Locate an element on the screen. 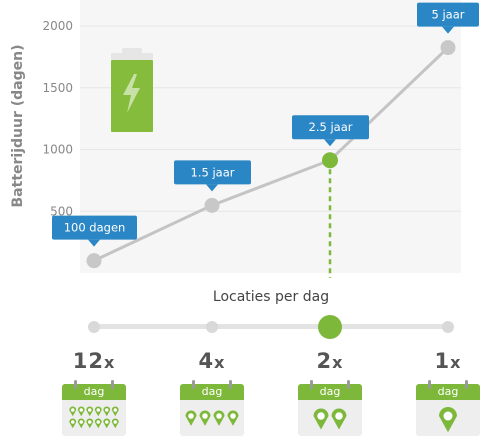 The image size is (496, 448). frequency-count: 12 is located at coordinates (88, 361).